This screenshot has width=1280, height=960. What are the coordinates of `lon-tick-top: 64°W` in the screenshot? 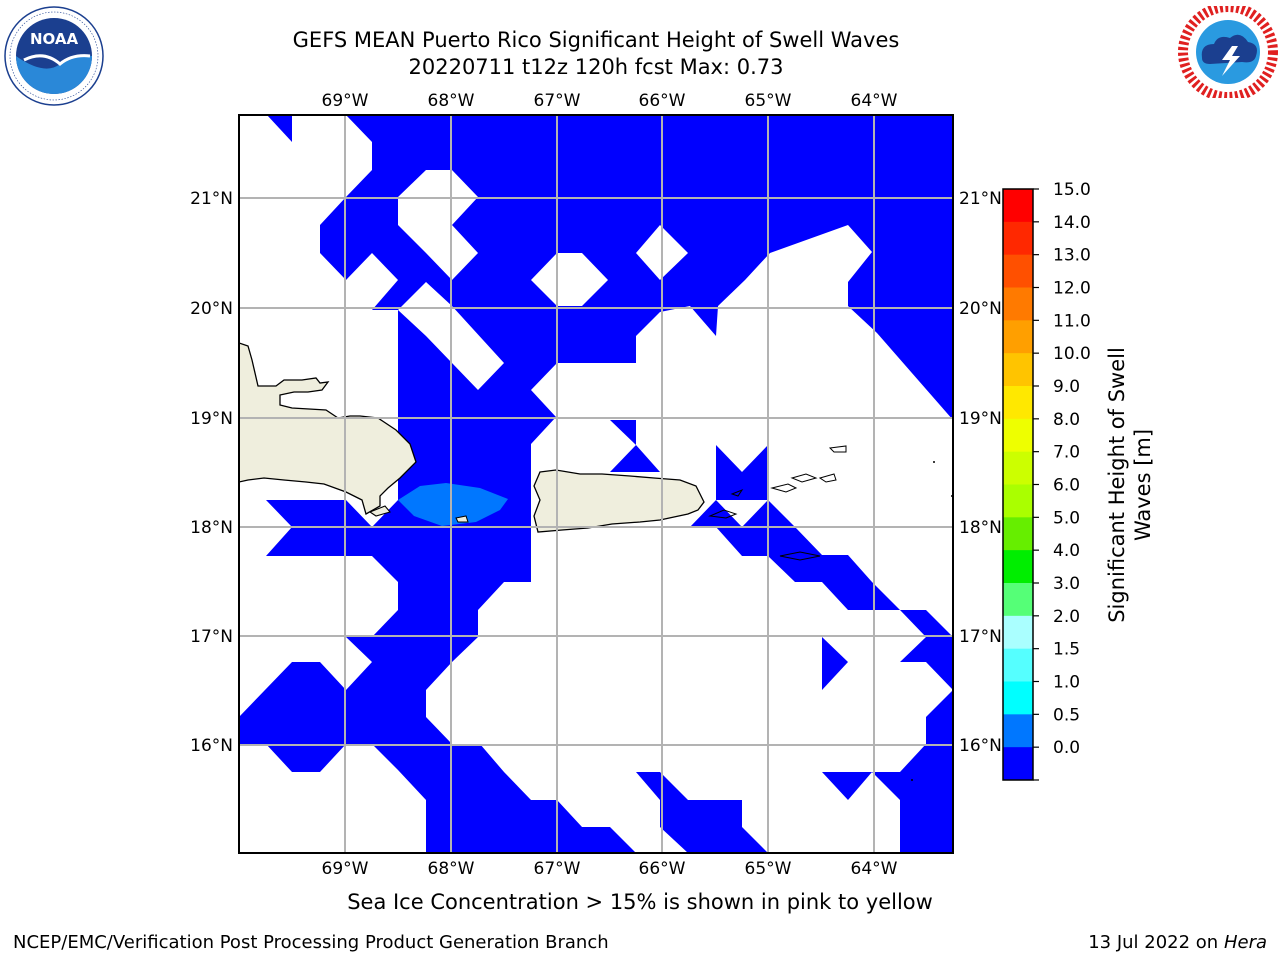 It's located at (874, 101).